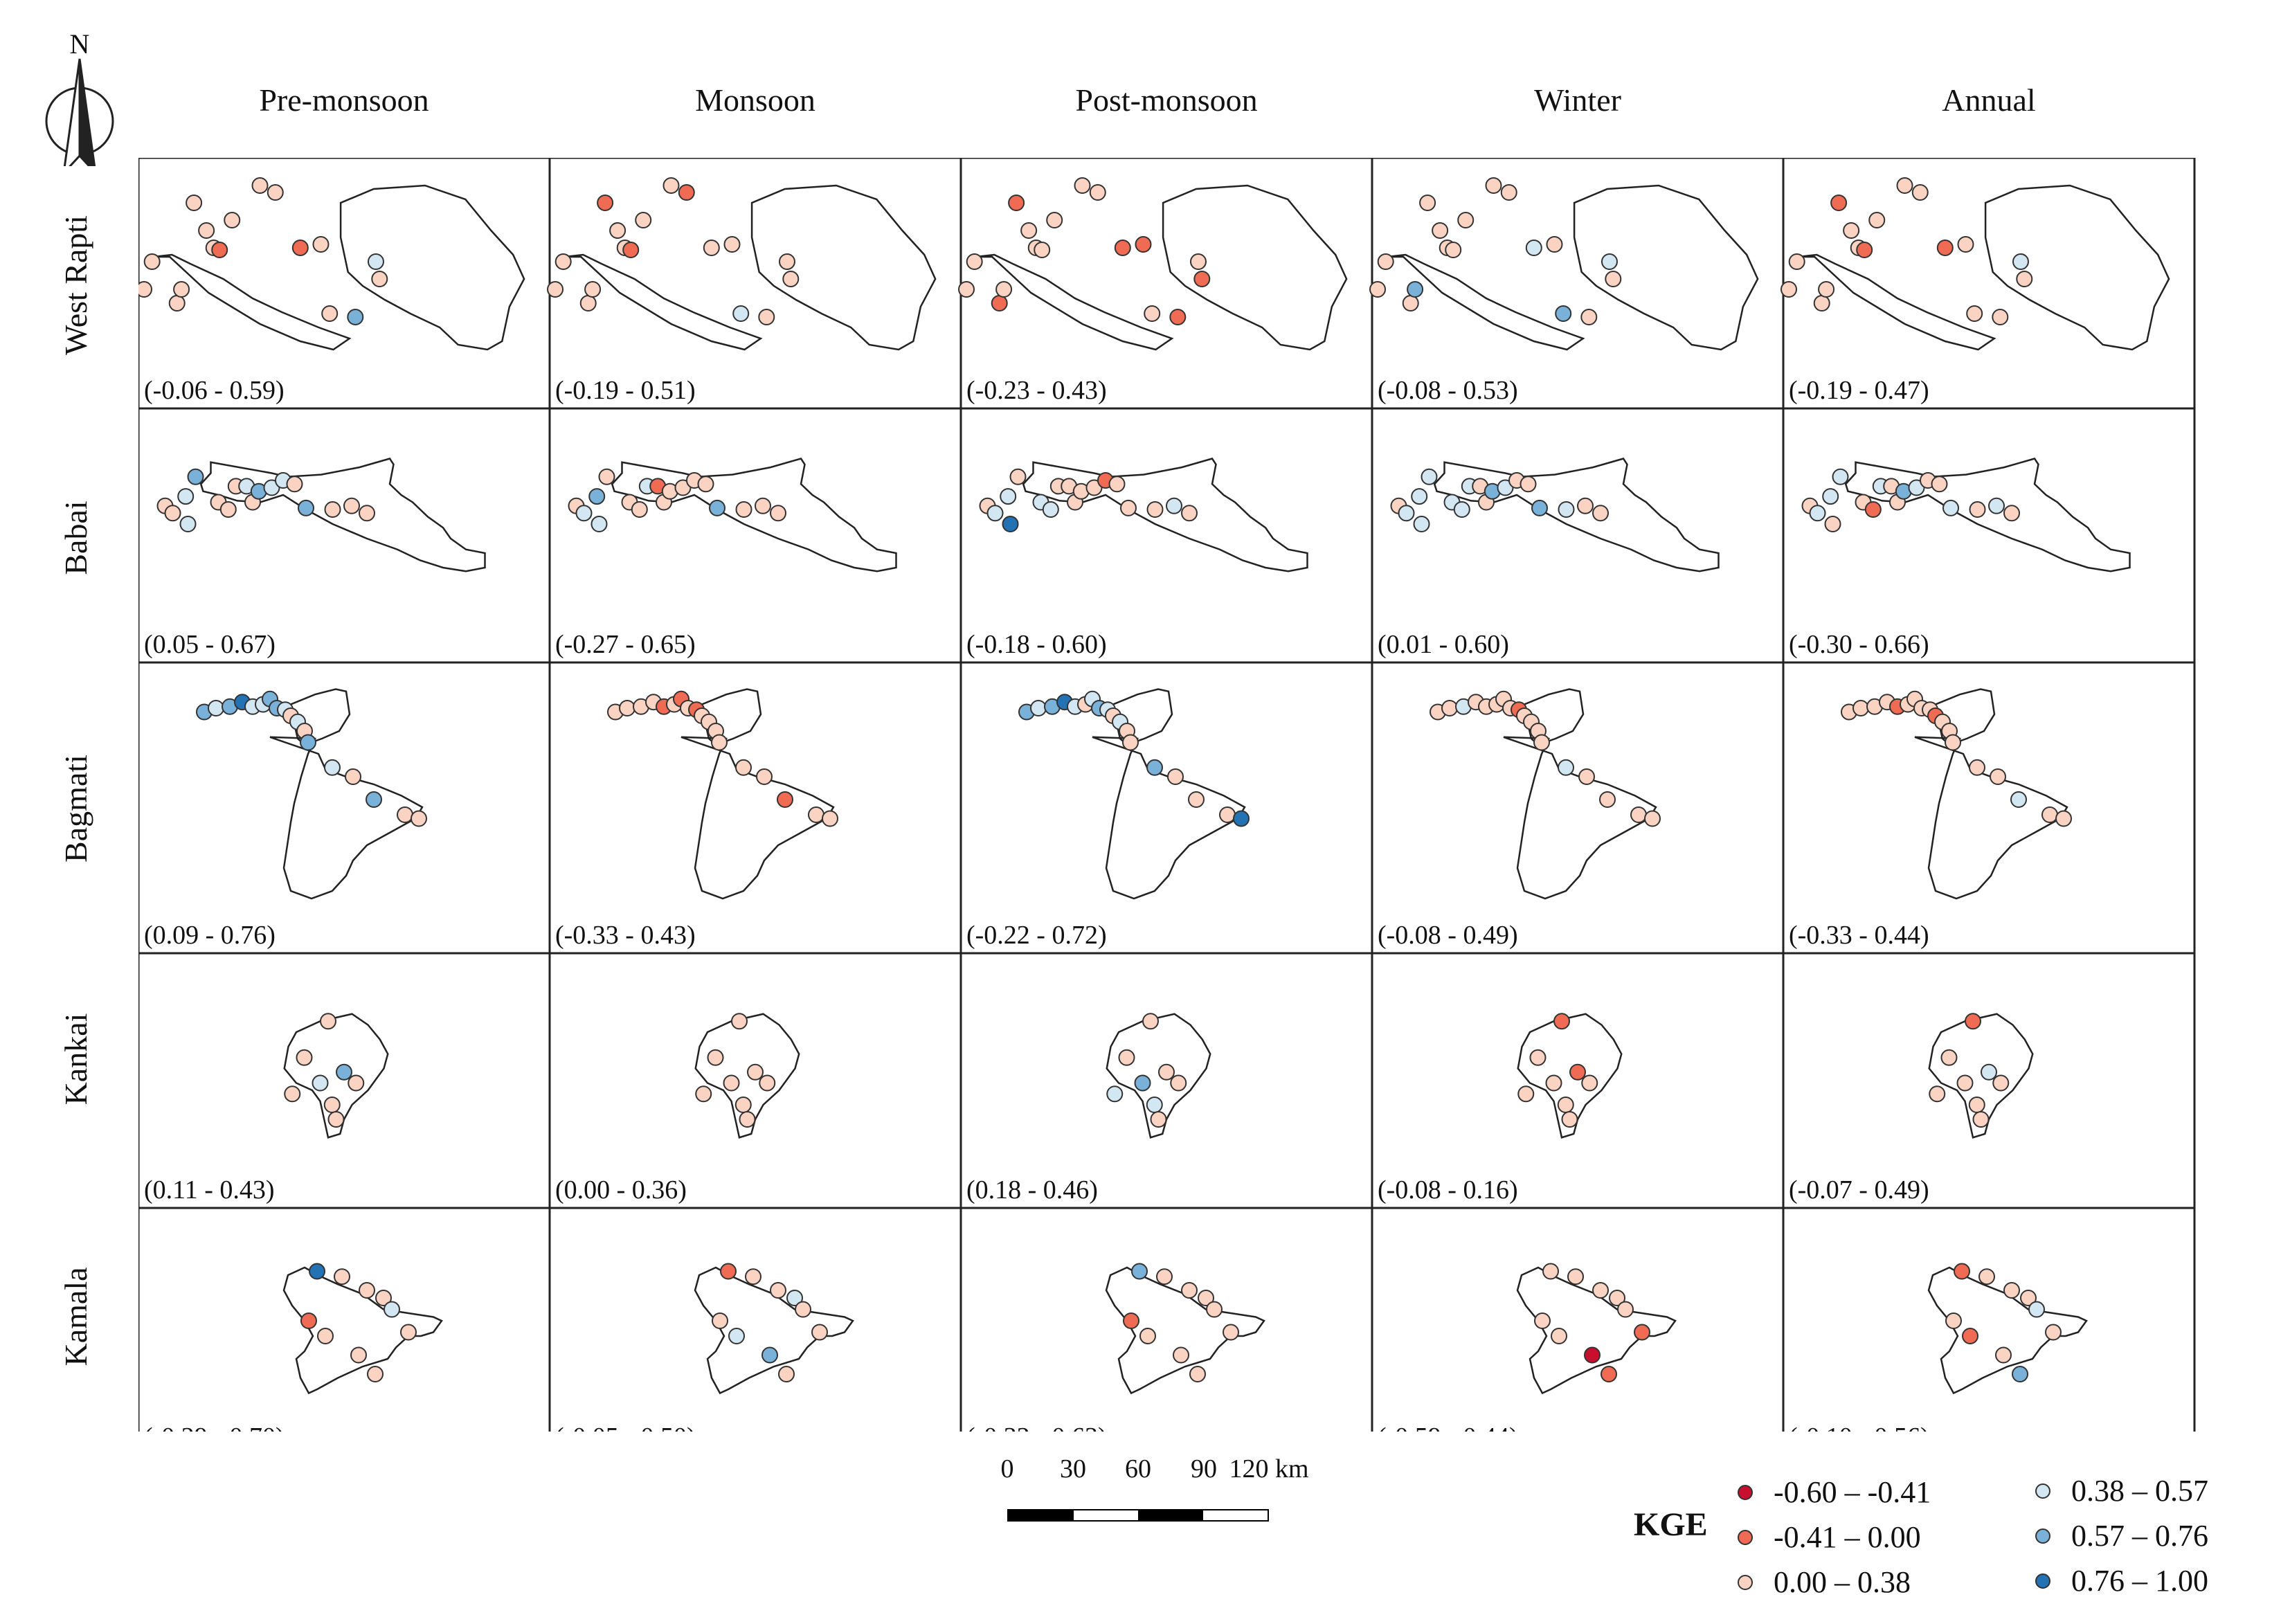  I want to click on legend-label: 0.76 – 1.00, so click(2139, 1581).